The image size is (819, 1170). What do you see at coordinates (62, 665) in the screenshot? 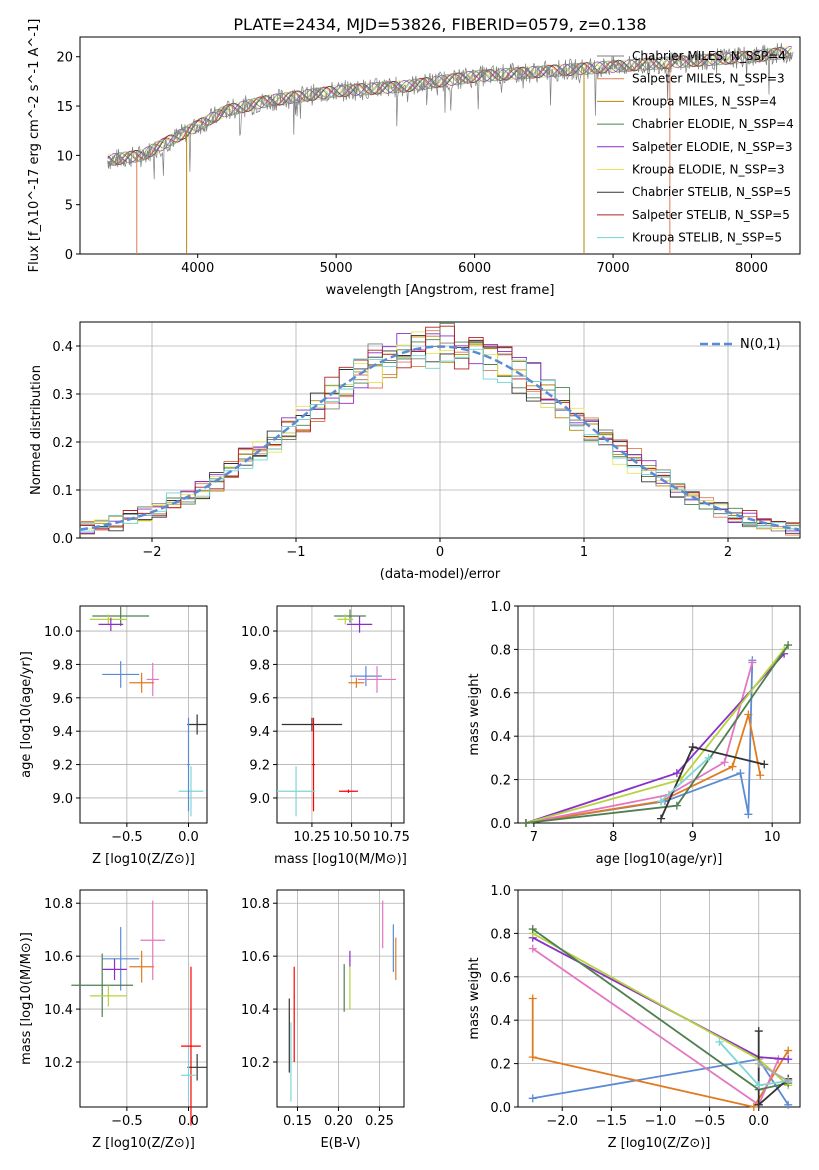
I see `y-tick-label: 9.8` at bounding box center [62, 665].